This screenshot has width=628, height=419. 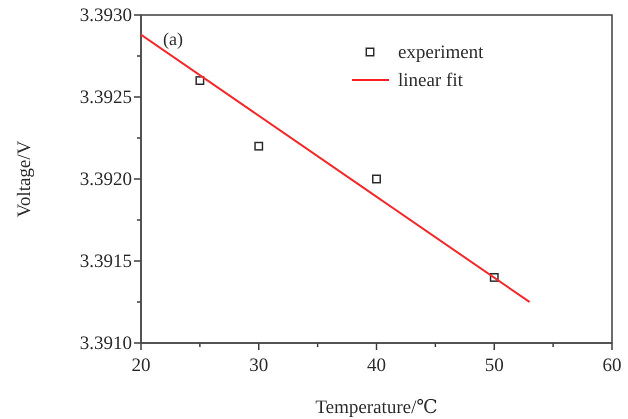 What do you see at coordinates (24, 179) in the screenshot?
I see `y-axis-title: Voltage/V` at bounding box center [24, 179].